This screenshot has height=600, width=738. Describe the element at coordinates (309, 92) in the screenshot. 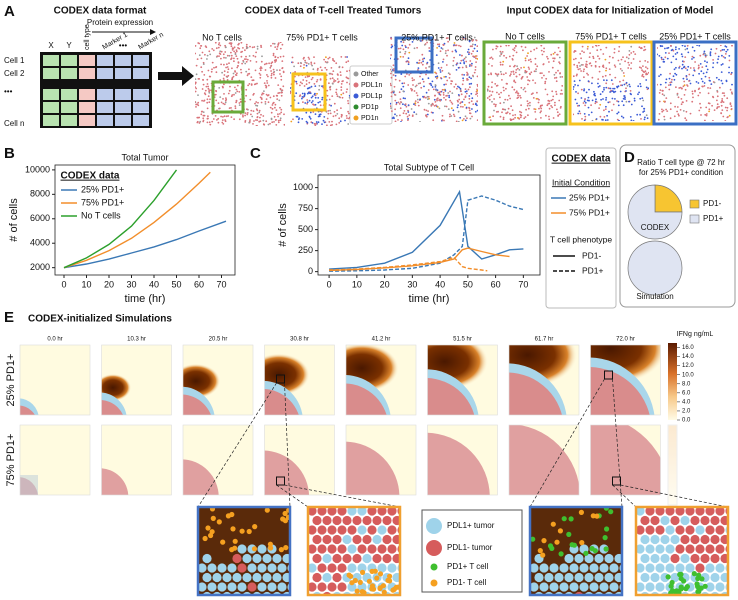

I see `zoom-box` at that location.